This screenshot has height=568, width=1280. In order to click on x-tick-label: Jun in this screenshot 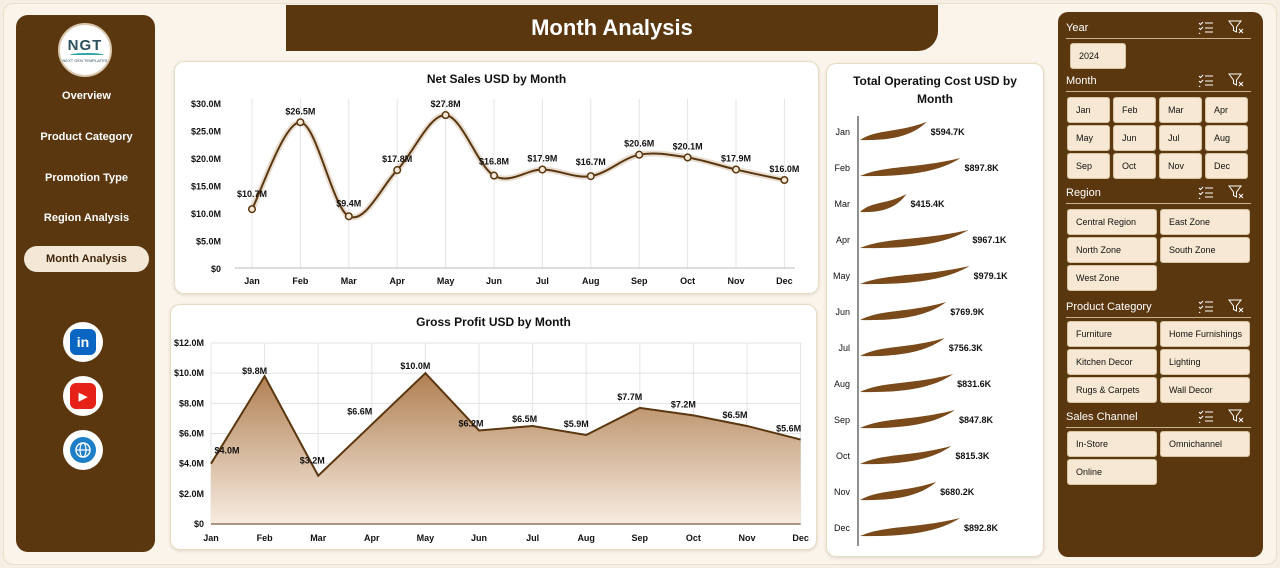, I will do `click(494, 281)`.